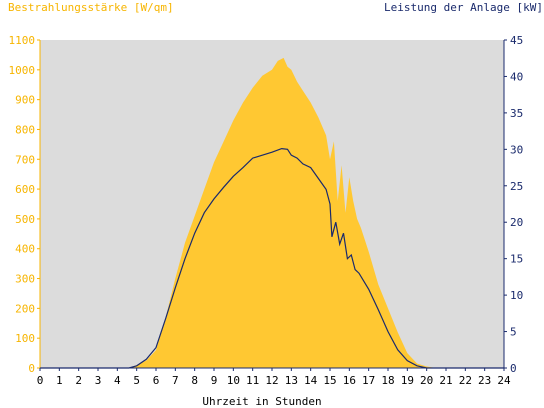  I want to click on x-tick-label: 14, so click(311, 380).